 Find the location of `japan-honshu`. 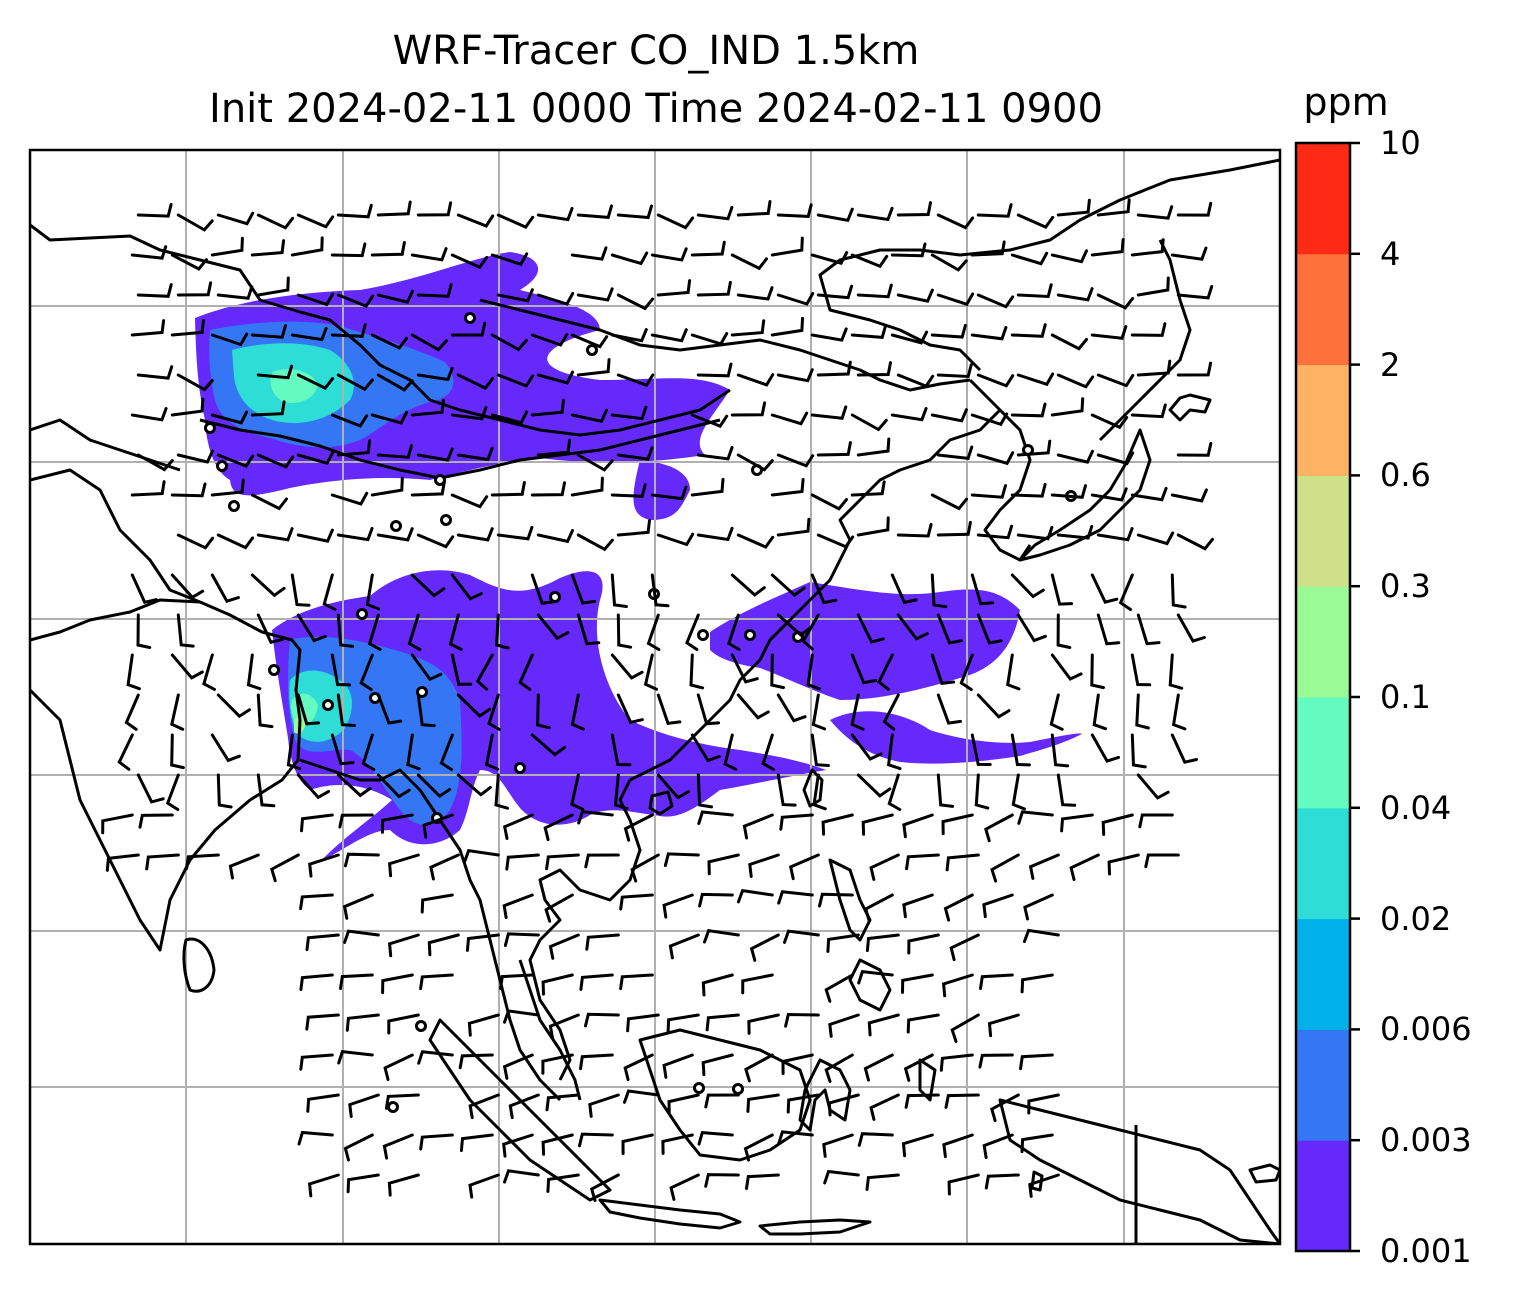

japan-honshu is located at coordinates (1085, 495).